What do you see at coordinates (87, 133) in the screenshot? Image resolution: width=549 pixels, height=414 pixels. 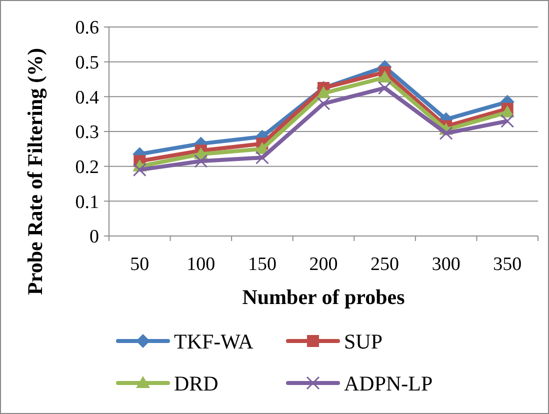 I see `y-tick-label: 0.3` at bounding box center [87, 133].